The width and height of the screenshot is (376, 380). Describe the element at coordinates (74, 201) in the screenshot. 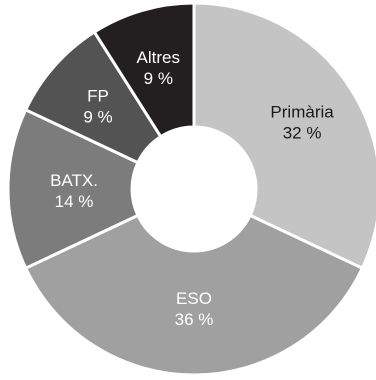

I see `value-label-batx: 14 %` at that location.